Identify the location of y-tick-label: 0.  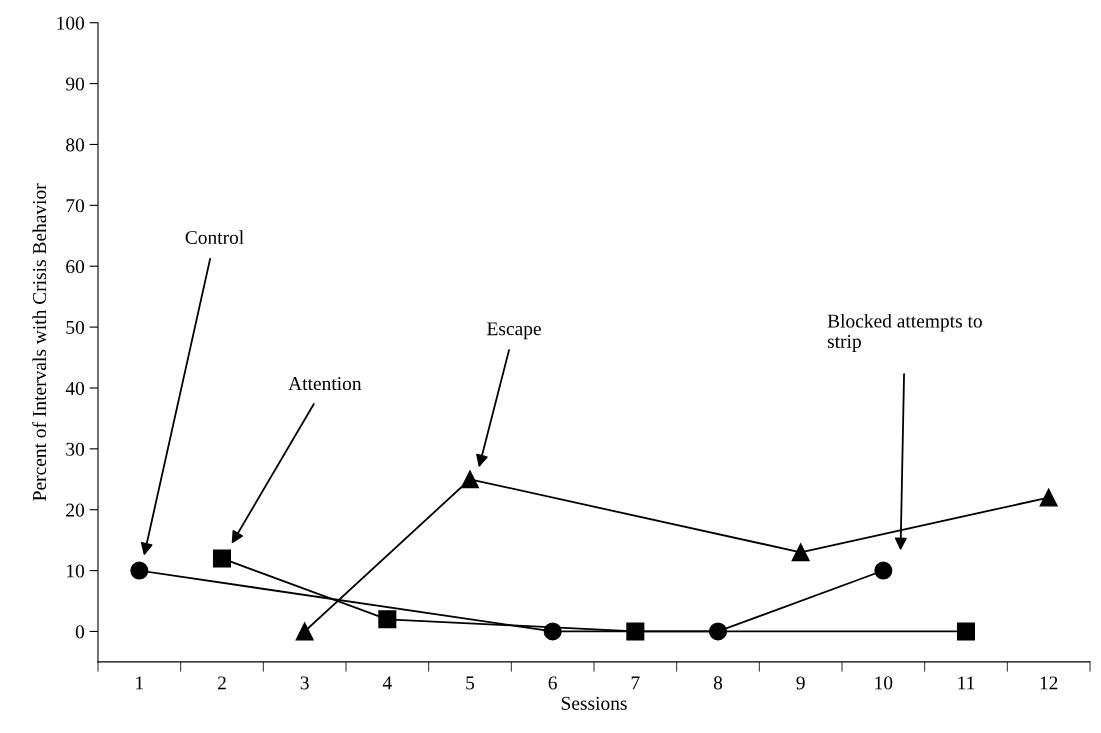
(80, 632).